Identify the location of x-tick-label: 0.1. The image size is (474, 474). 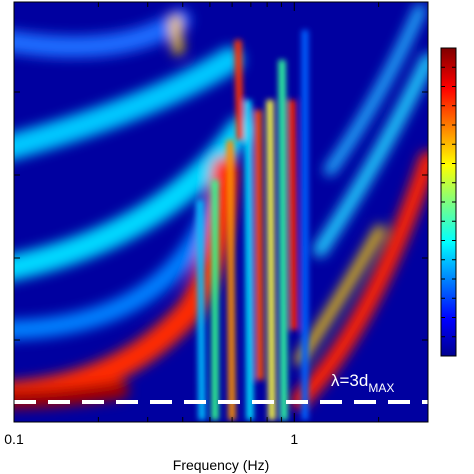
(14, 439).